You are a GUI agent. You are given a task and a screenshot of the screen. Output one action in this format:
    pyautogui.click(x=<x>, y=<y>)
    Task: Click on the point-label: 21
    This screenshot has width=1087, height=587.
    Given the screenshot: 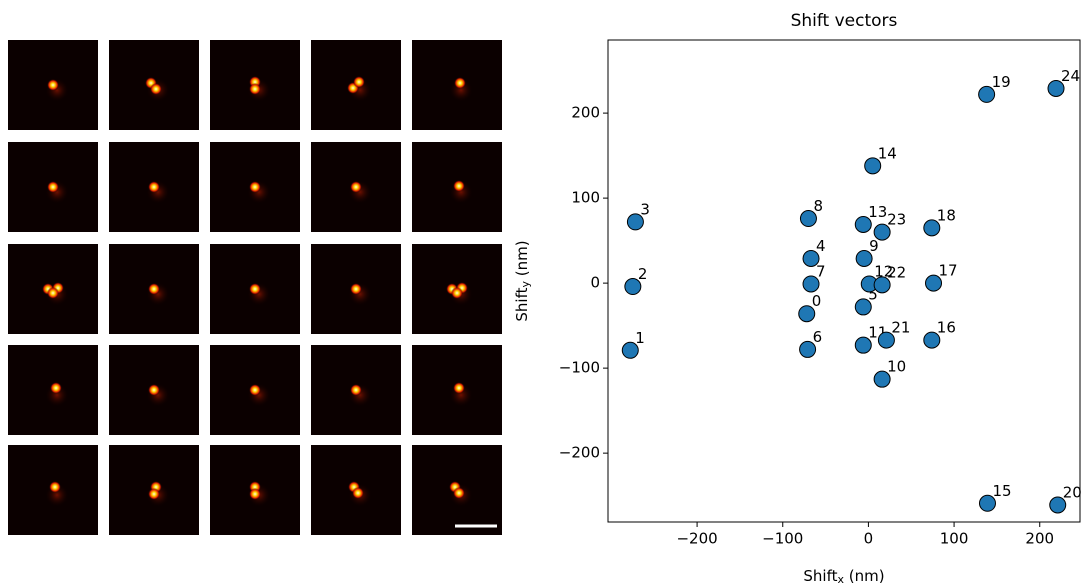 What is the action you would take?
    pyautogui.click(x=900, y=328)
    